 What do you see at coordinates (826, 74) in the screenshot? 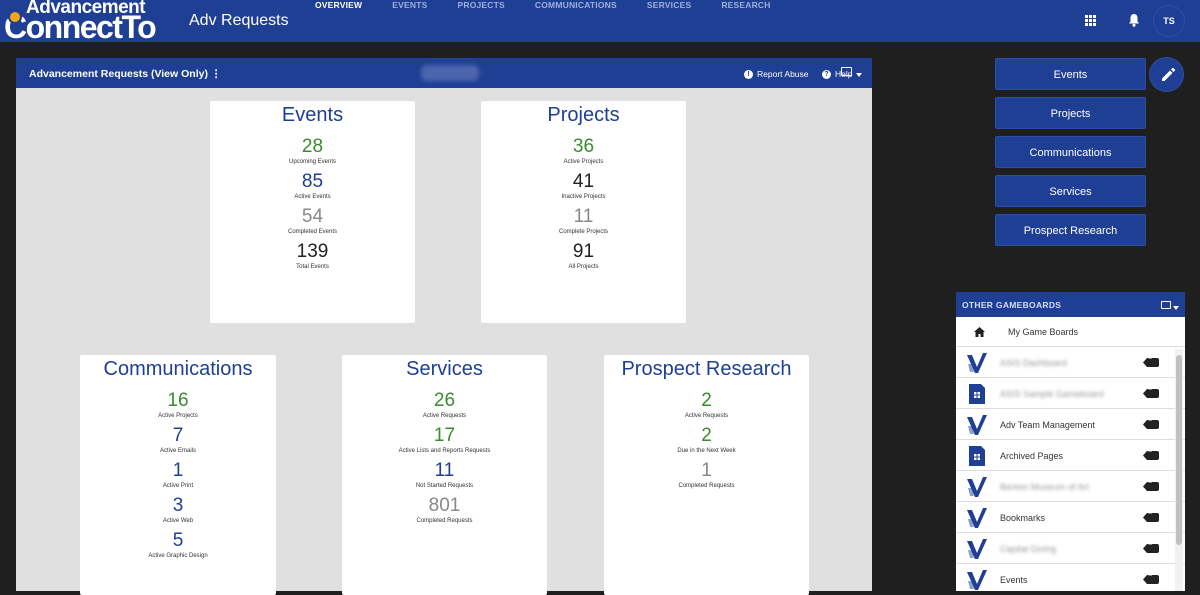
I see `help-icon: ?` at bounding box center [826, 74].